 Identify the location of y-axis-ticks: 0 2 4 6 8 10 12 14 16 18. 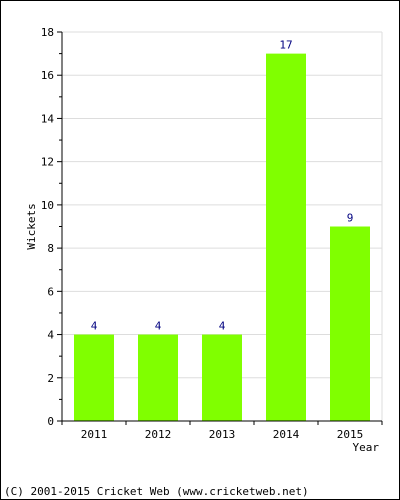
(51, 227).